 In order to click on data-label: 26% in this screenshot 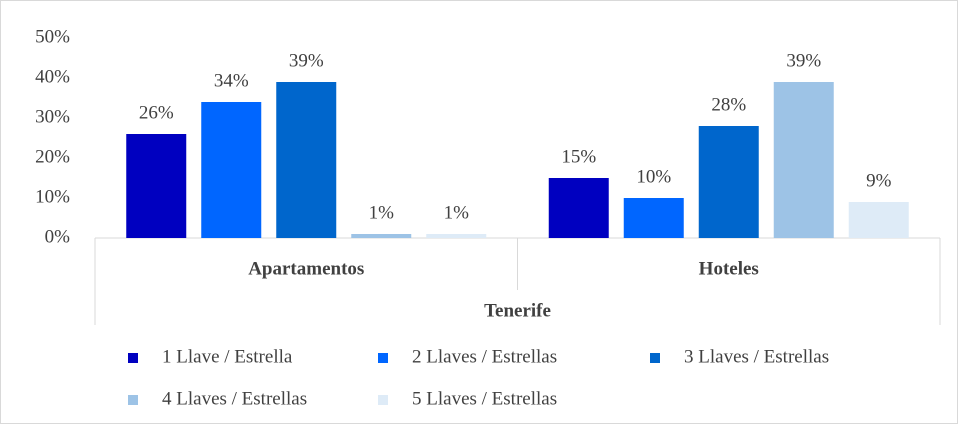, I will do `click(156, 112)`.